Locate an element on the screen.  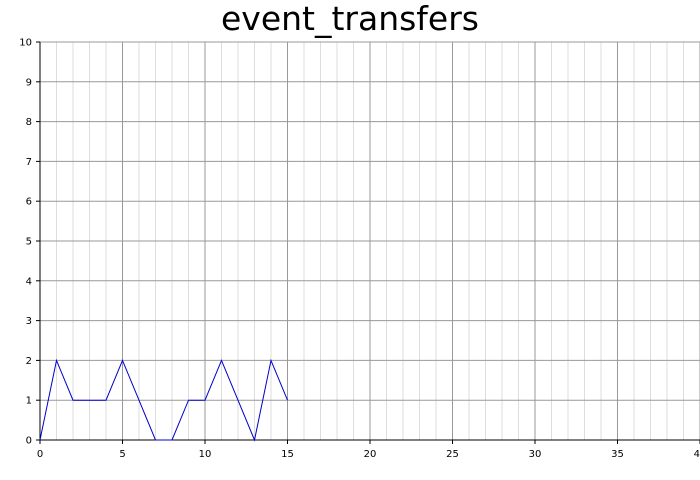
y-tick-label: 10 is located at coordinates (25, 43).